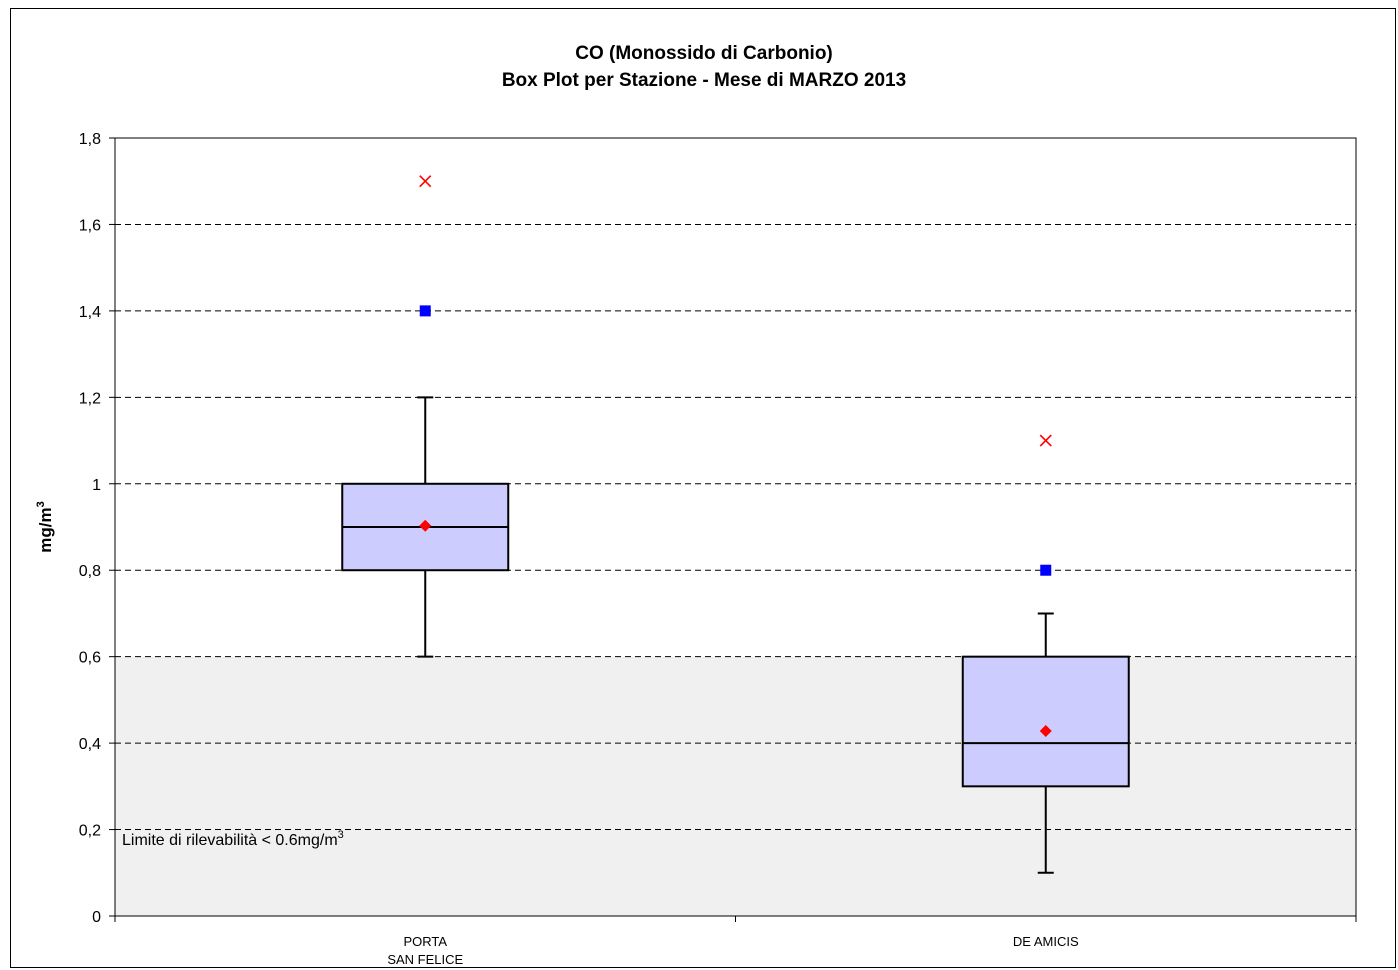 The image size is (1398, 970). I want to click on detection-limit-note: Limite di rilevabilità < 0.6mg/m3, so click(233, 839).